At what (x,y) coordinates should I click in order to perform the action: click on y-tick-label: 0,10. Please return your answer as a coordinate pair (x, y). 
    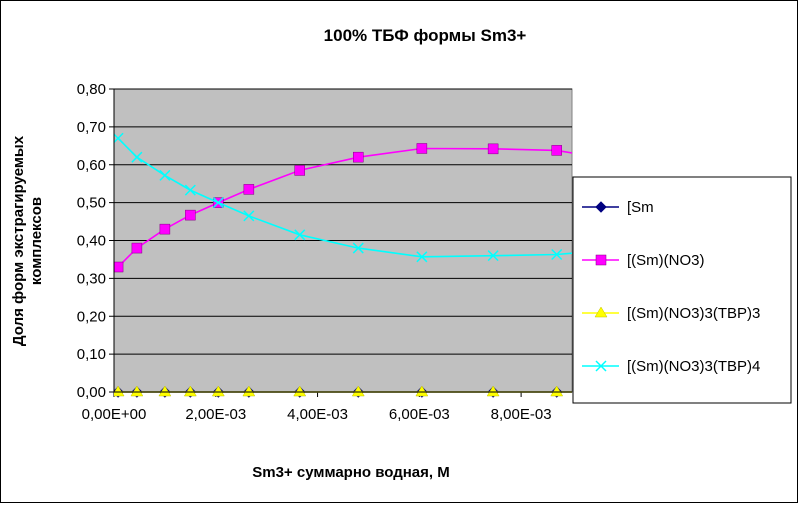
    Looking at the image, I should click on (91, 354).